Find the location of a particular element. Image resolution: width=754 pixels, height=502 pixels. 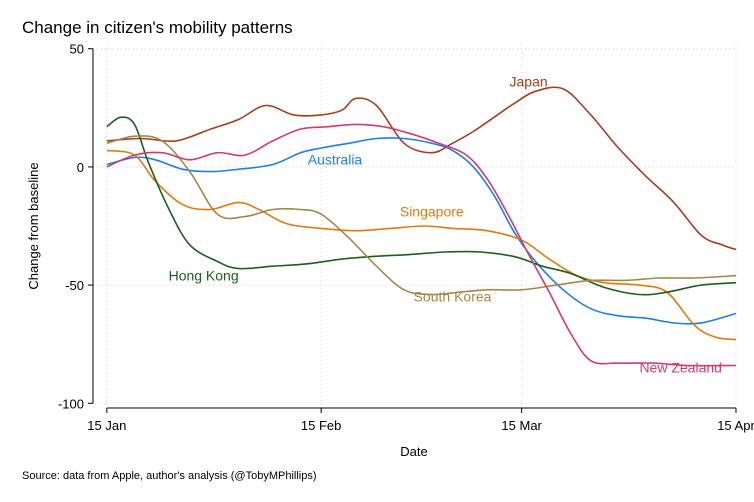

series-label-south-korea: South Korea is located at coordinates (453, 297).